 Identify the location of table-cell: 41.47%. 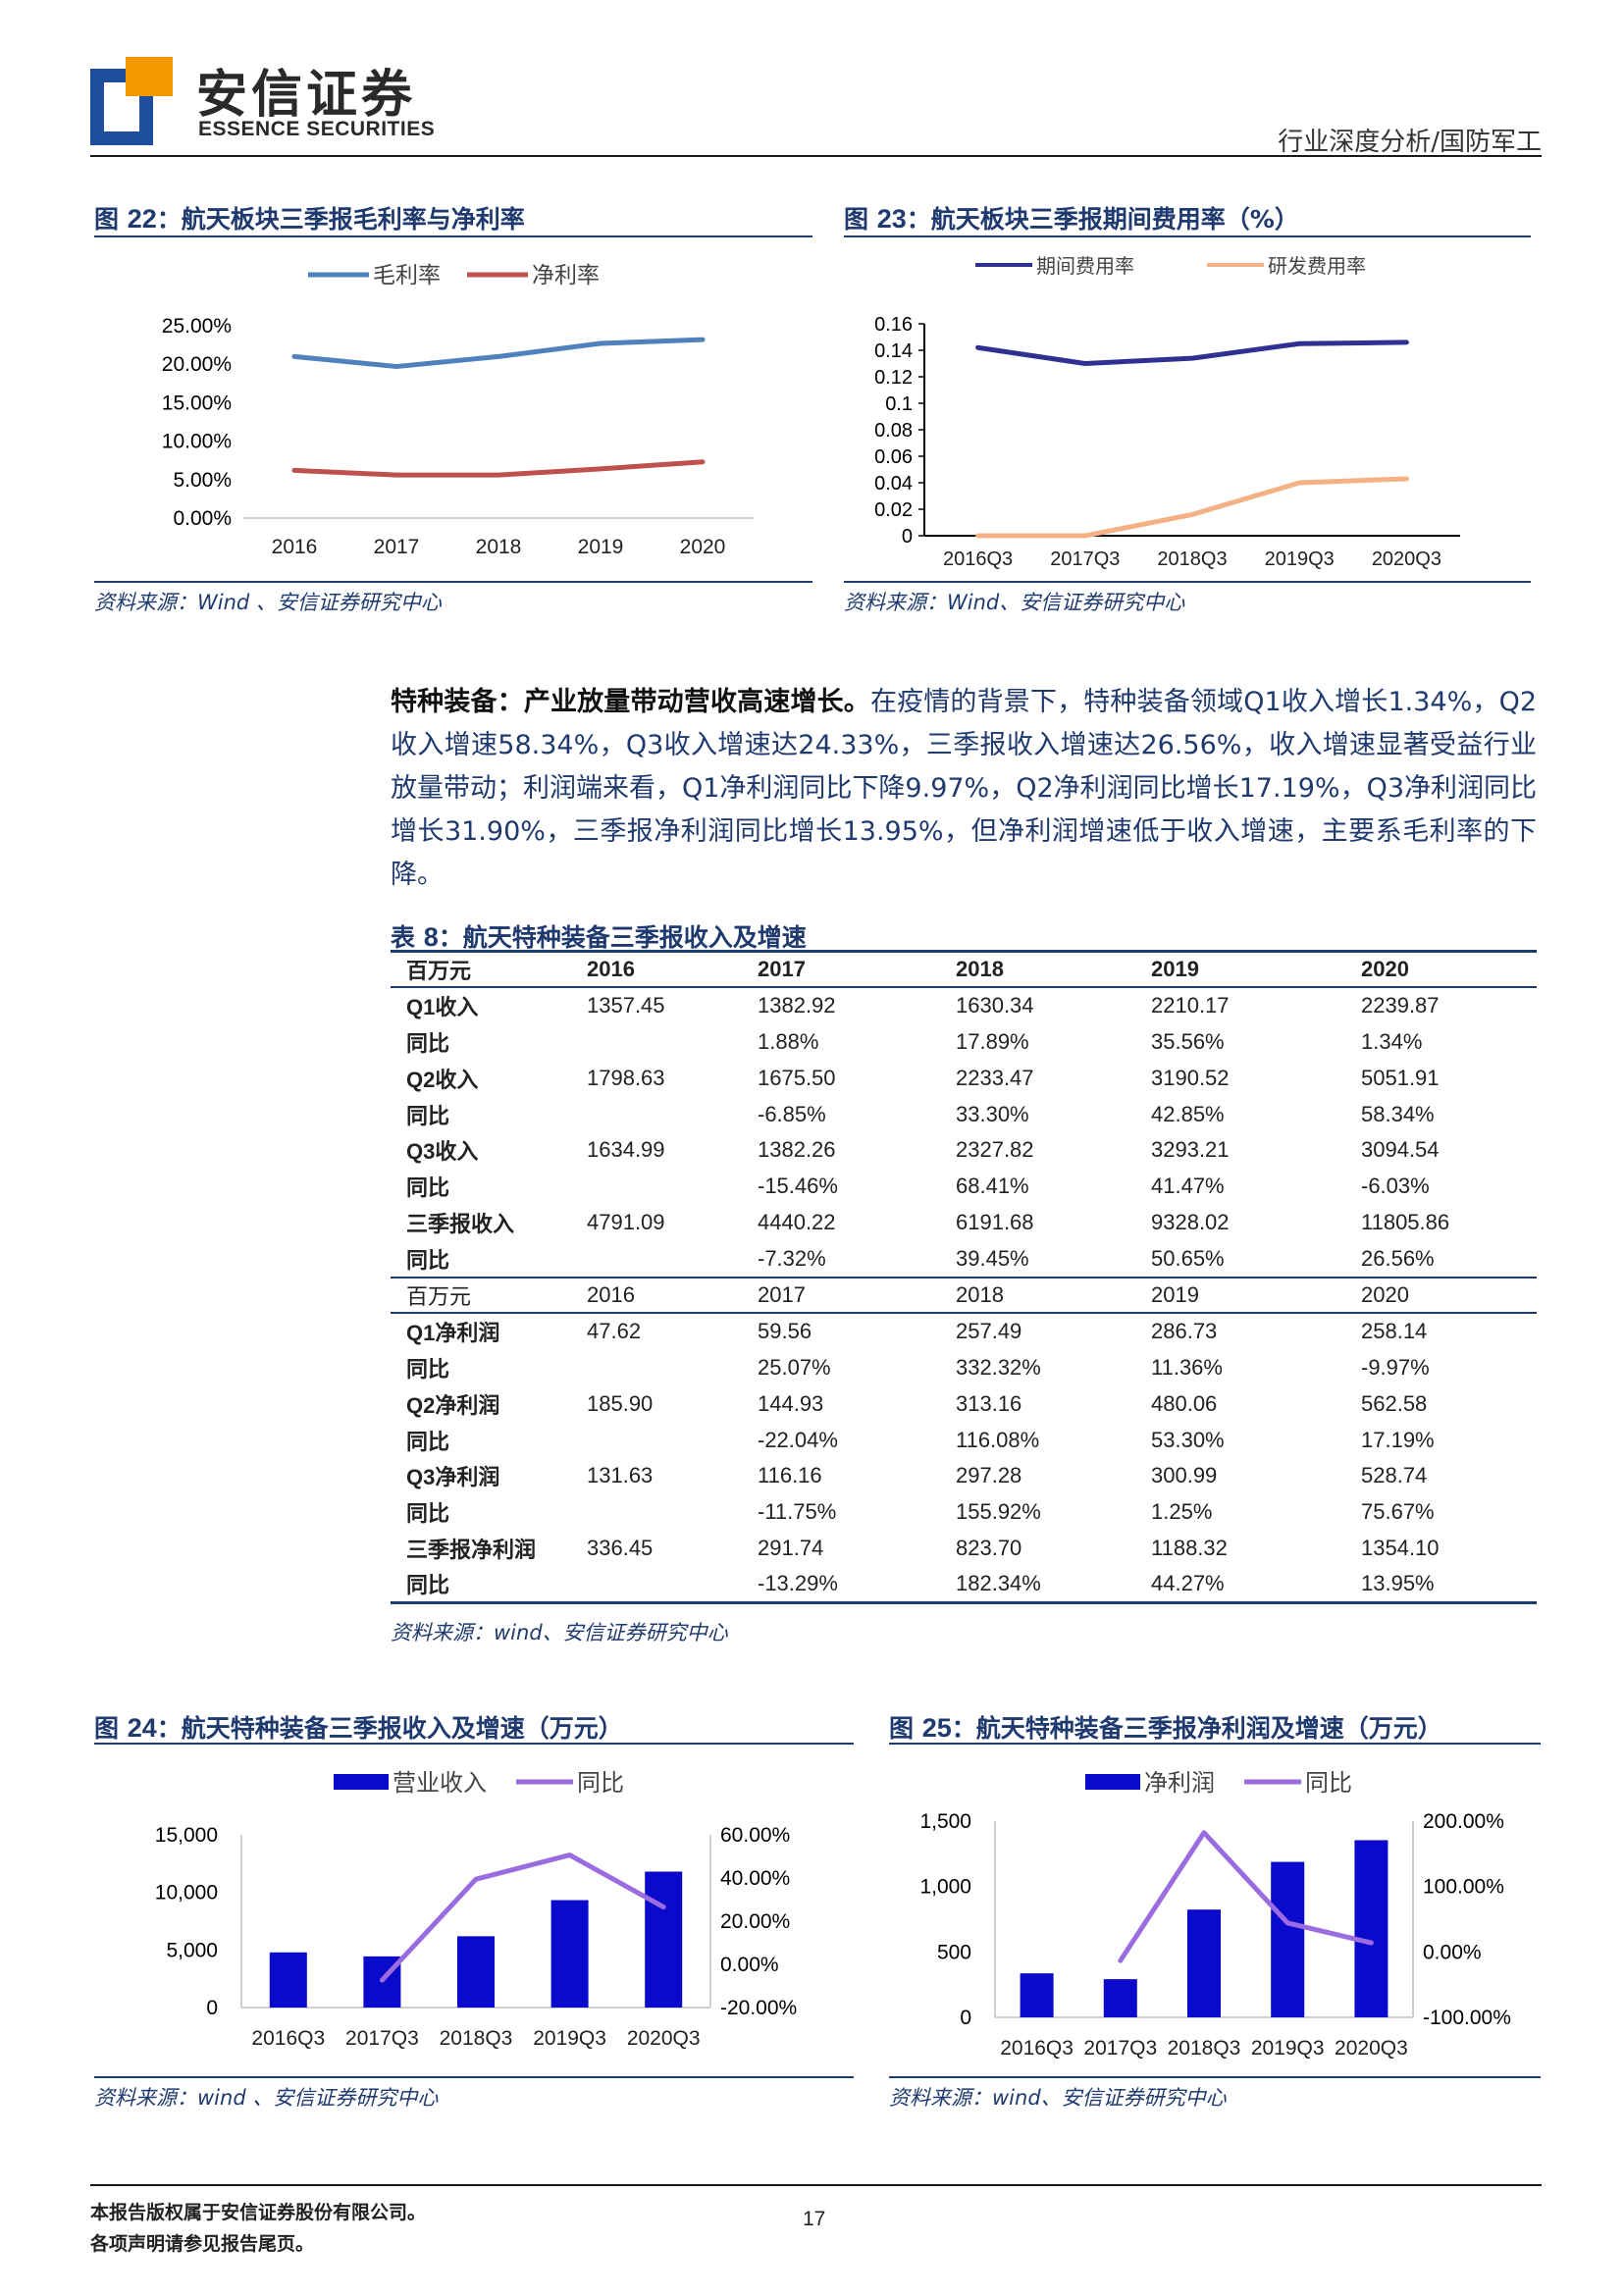
(1188, 1186).